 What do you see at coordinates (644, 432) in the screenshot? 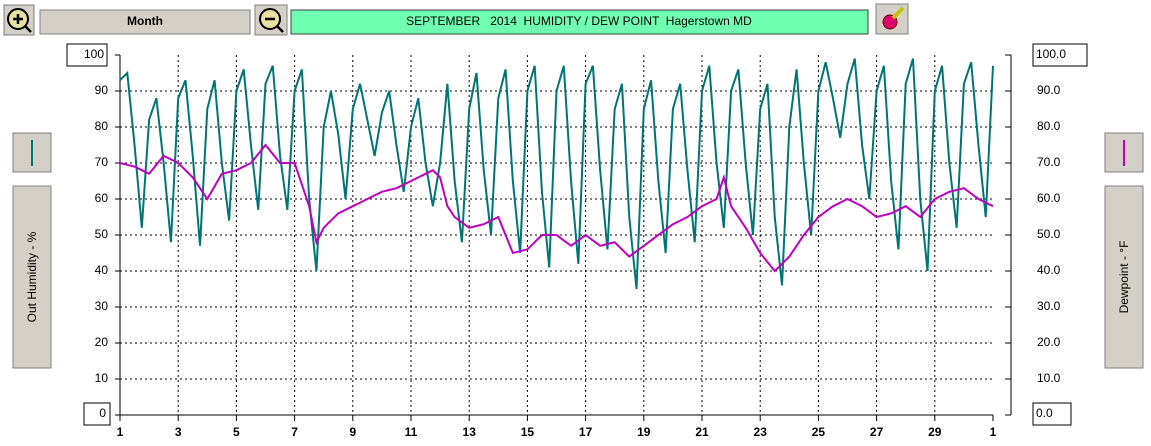
I see `x-tick-label: 19` at bounding box center [644, 432].